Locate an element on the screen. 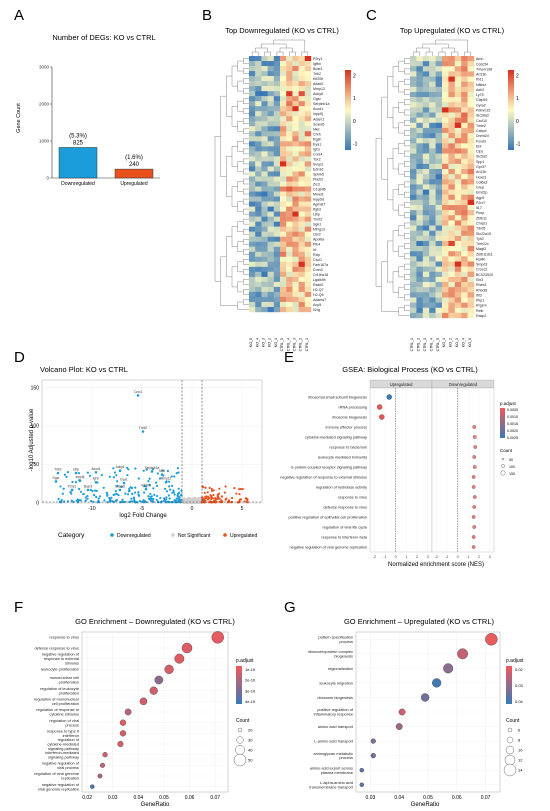 This screenshot has height=811, width=550. term-label: process is located at coordinates (346, 641).